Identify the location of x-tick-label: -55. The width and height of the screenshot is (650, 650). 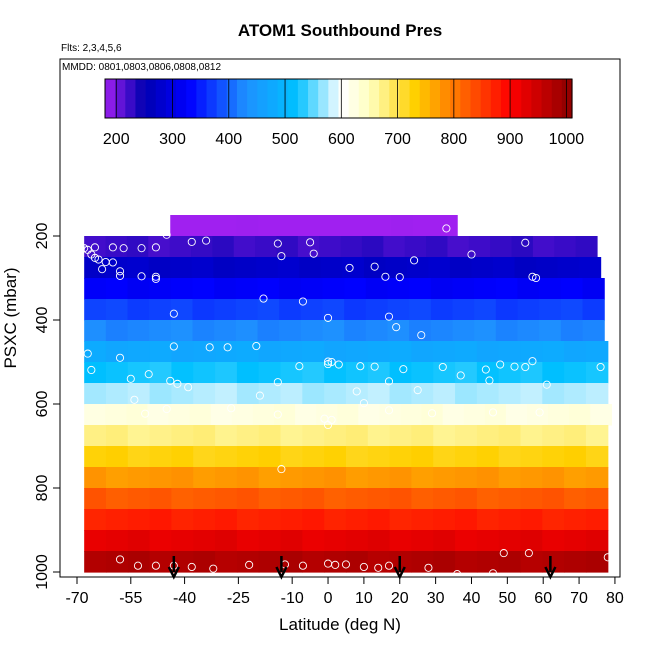
(130, 598).